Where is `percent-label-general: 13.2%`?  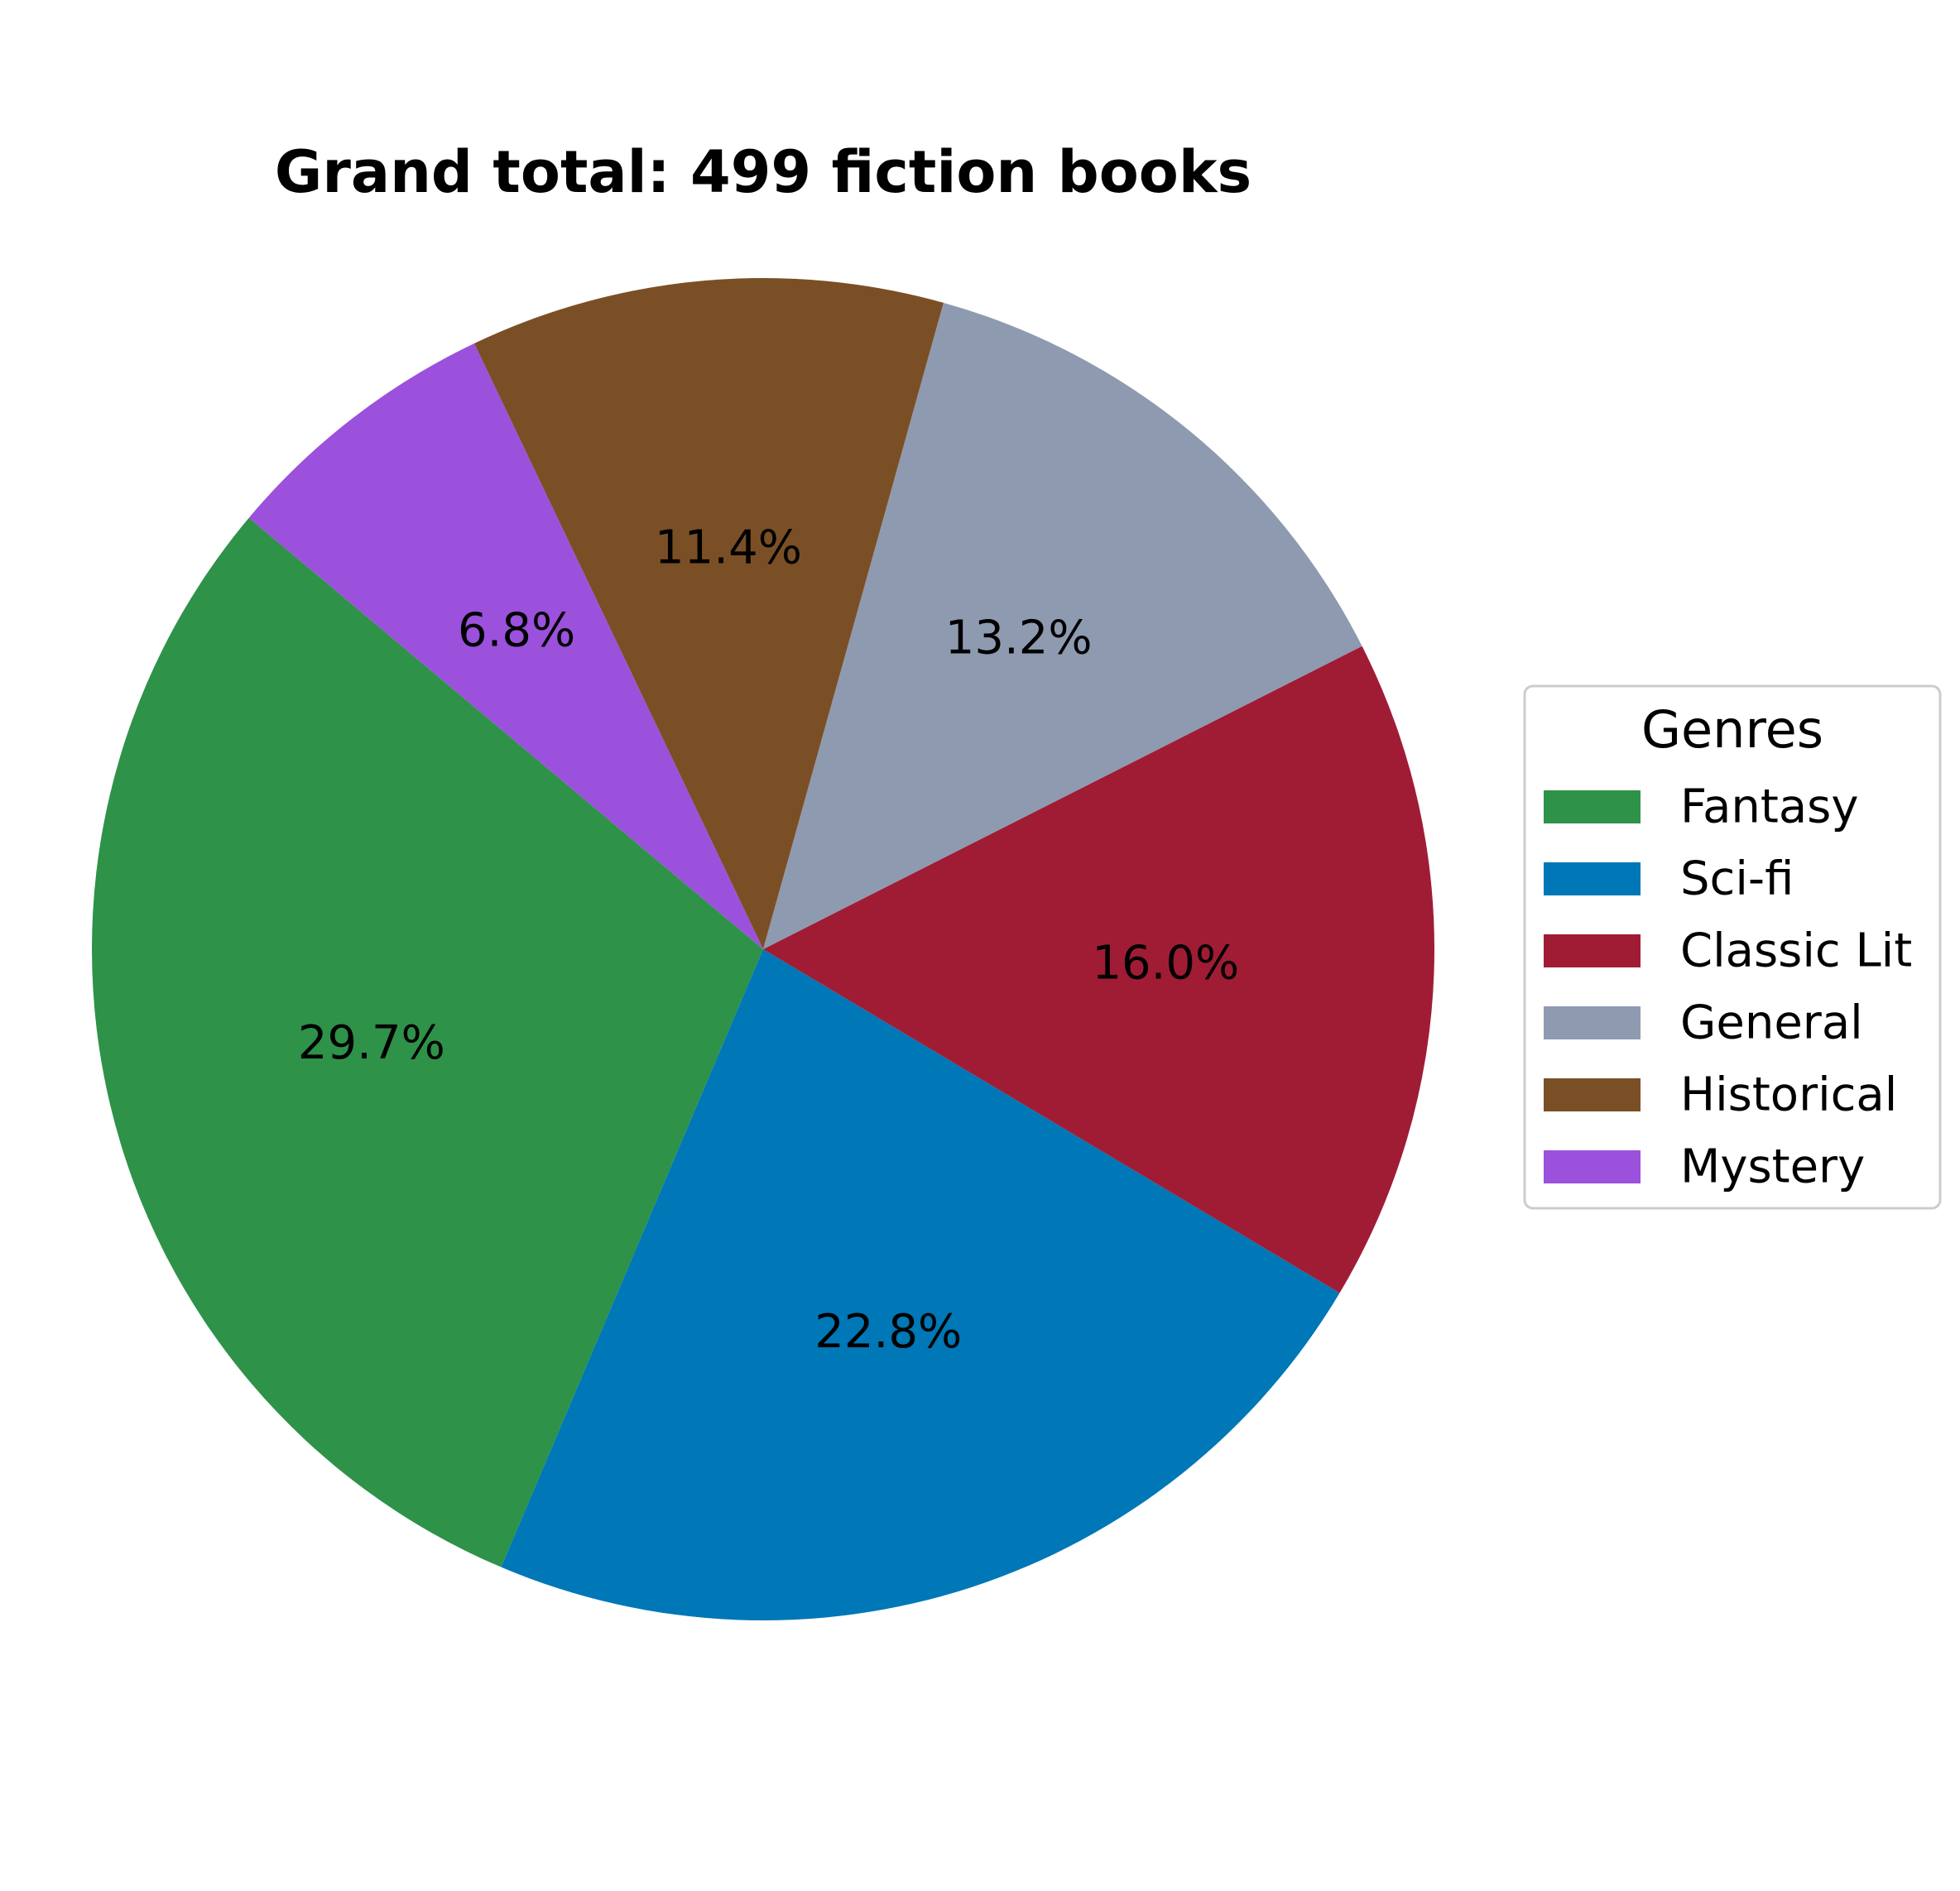
percent-label-general: 13.2% is located at coordinates (1019, 638).